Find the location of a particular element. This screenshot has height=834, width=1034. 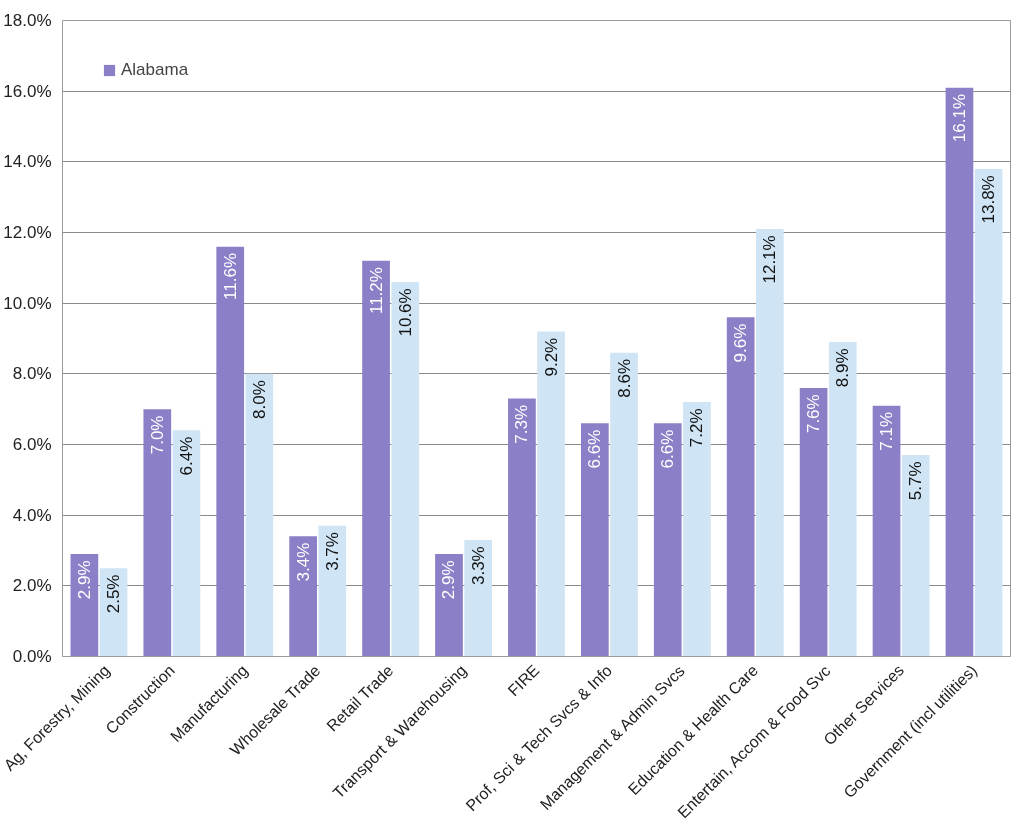

y-tick-label: 4.0% is located at coordinates (32, 515).